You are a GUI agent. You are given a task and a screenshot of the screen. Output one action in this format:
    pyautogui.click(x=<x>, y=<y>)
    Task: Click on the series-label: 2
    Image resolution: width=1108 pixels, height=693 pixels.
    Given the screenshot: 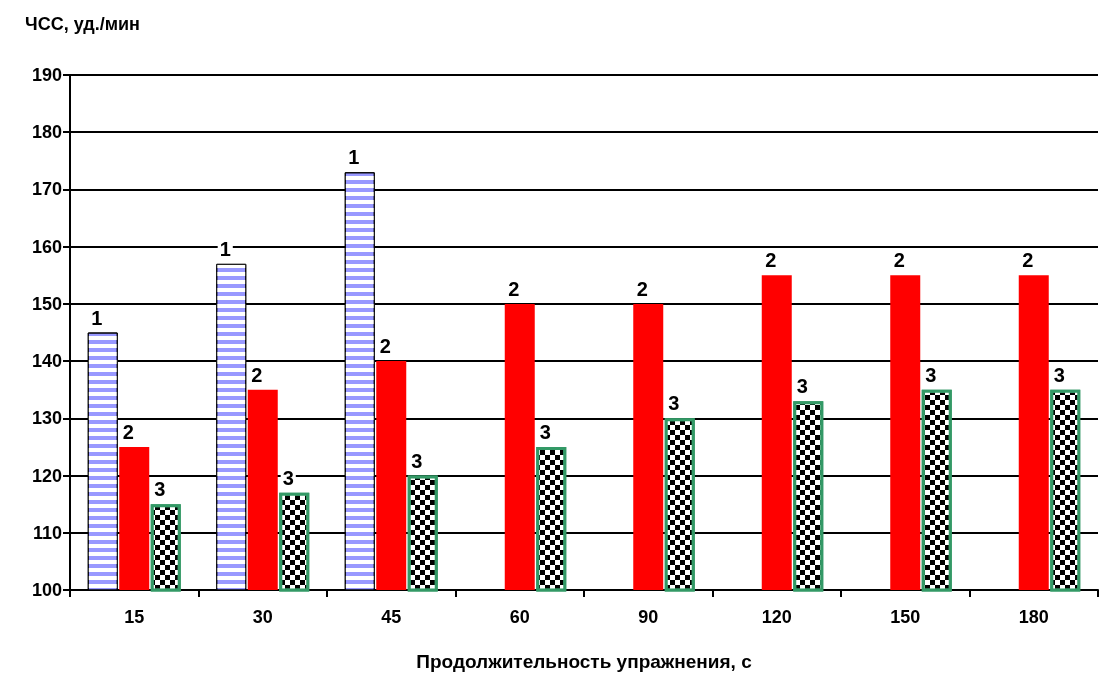 What is the action you would take?
    pyautogui.click(x=128, y=431)
    